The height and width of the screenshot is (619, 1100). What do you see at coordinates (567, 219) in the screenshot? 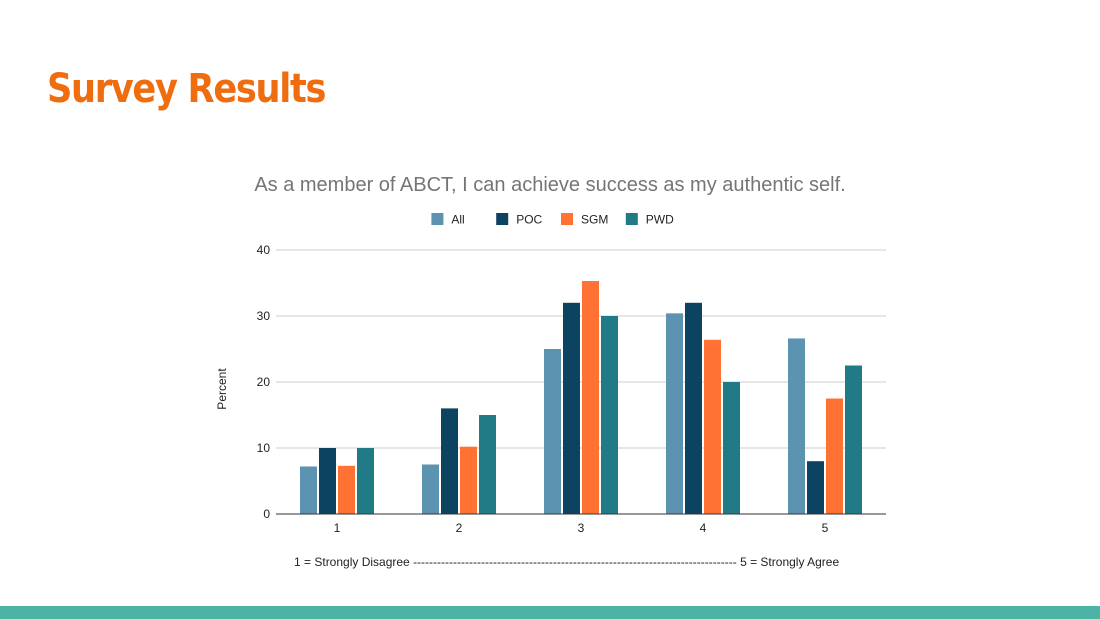
I see `legend-swatch-sgm` at bounding box center [567, 219].